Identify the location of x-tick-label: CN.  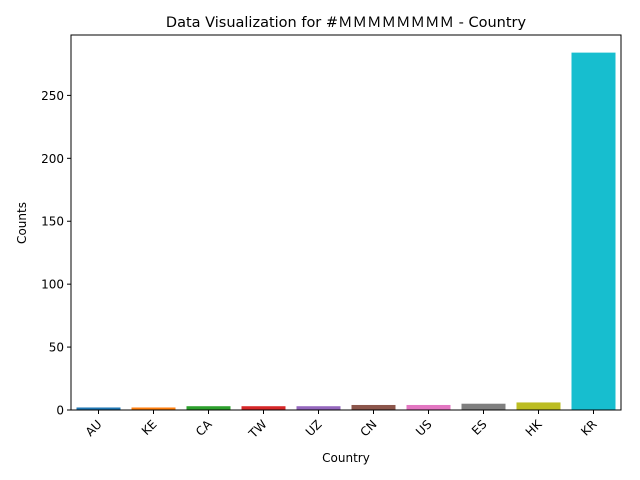
(368, 428).